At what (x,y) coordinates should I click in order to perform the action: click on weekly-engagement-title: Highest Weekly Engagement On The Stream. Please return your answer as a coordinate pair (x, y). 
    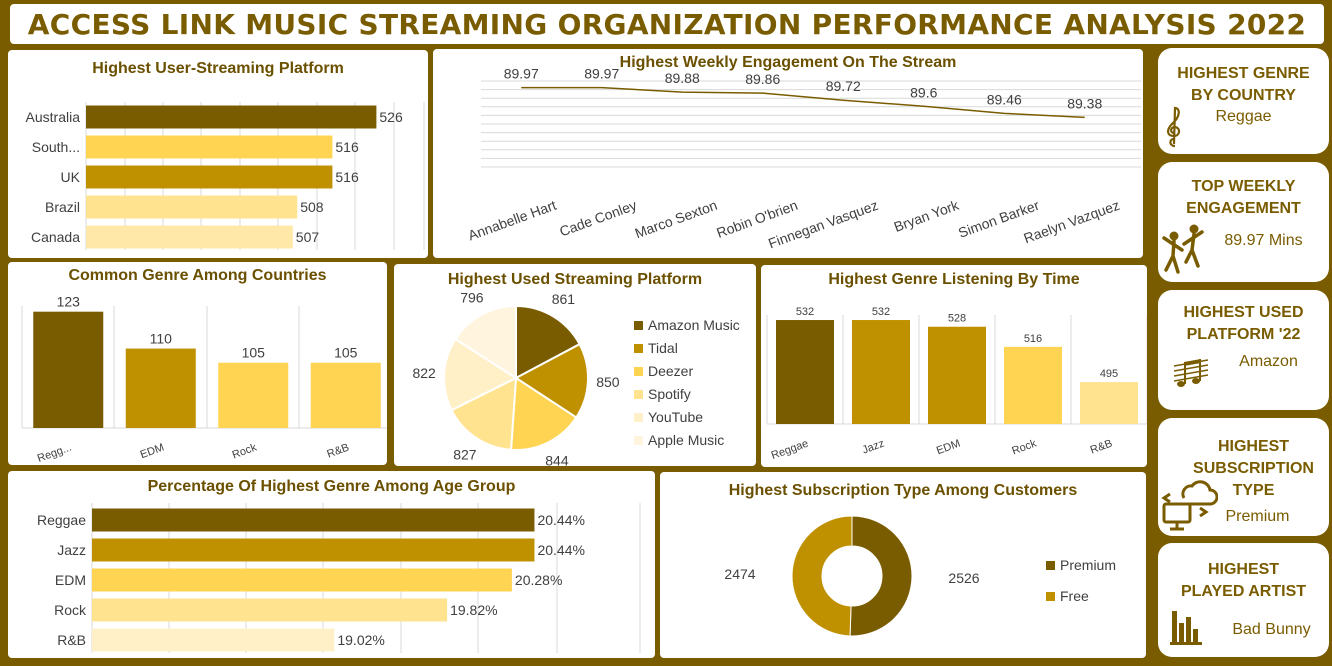
    Looking at the image, I should click on (788, 62).